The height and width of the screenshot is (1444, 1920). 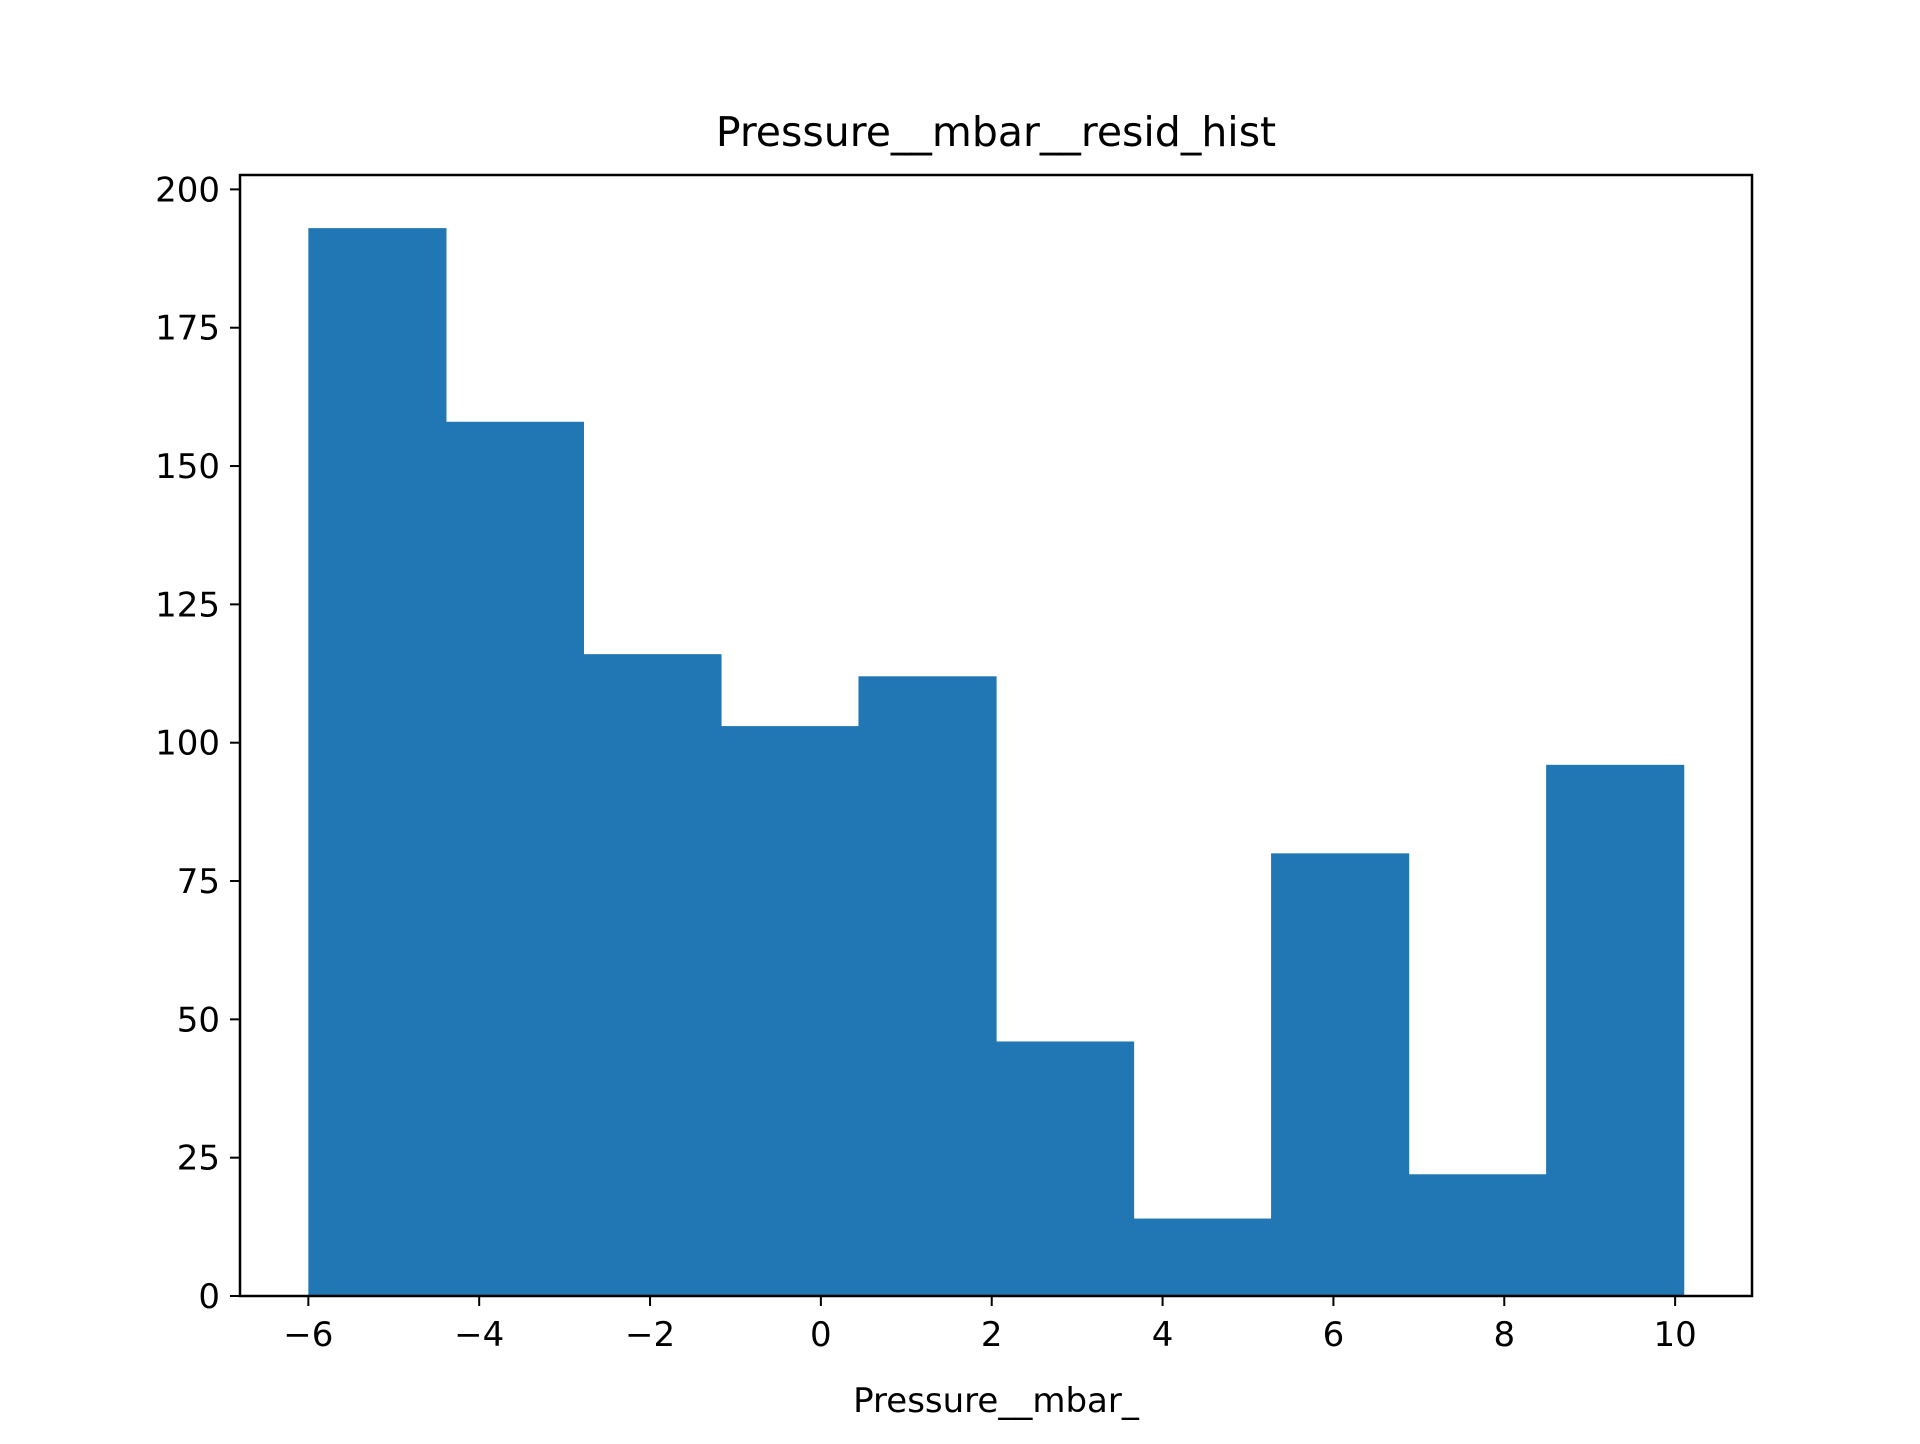 I want to click on x-tick-label: 2, so click(x=992, y=1335).